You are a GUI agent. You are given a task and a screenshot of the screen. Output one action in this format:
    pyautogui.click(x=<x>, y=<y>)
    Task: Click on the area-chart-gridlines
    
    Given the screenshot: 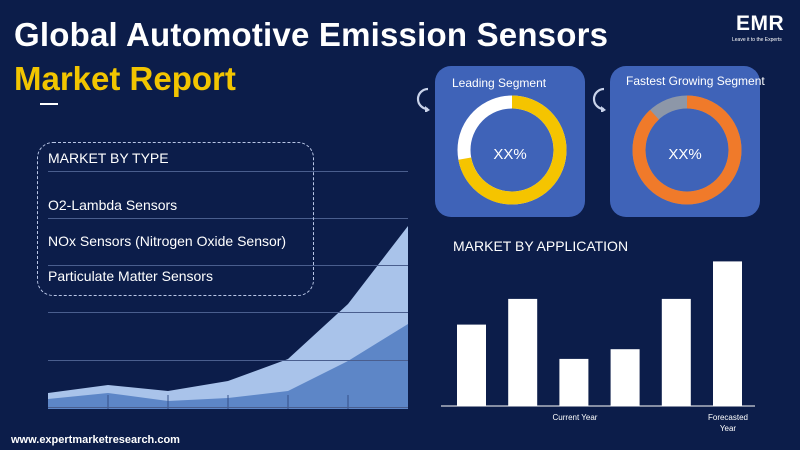 What is the action you would take?
    pyautogui.click(x=228, y=402)
    